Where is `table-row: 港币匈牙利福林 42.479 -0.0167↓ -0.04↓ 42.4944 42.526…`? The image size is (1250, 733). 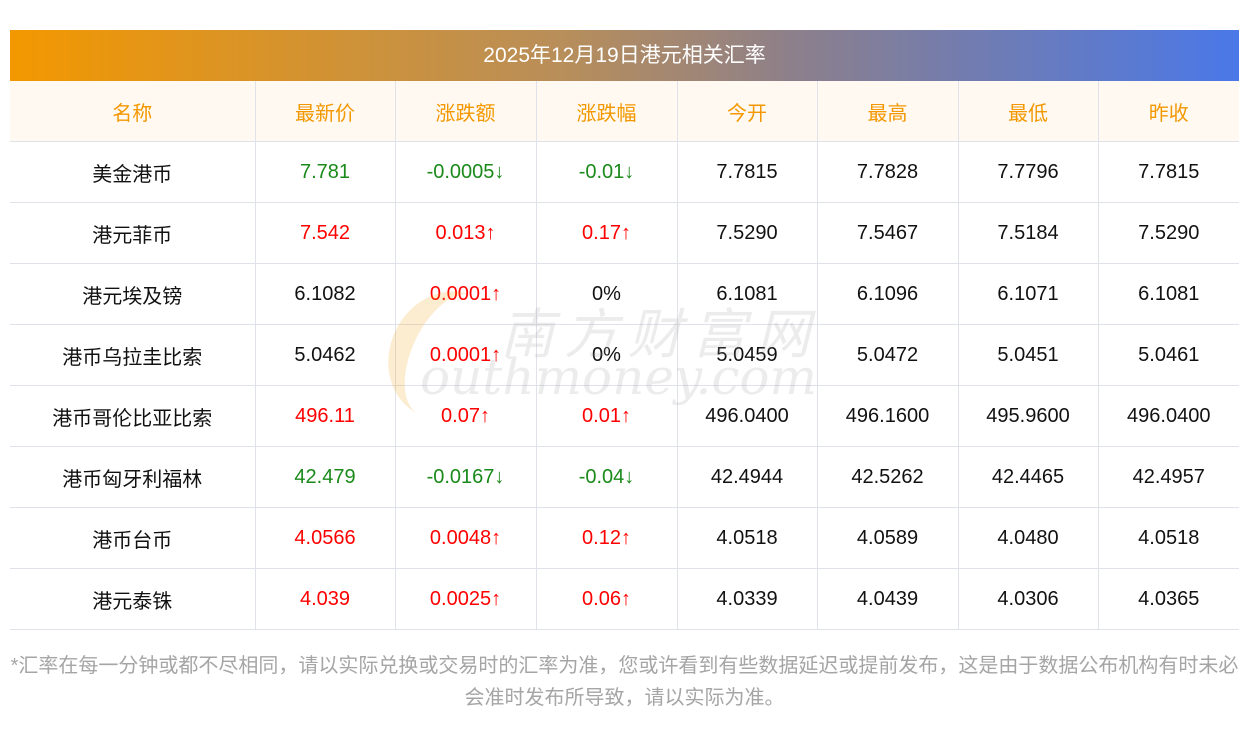 table-row: 港币匈牙利福林 42.479 -0.0167↓ -0.04↓ 42.4944 42.526… is located at coordinates (624, 477).